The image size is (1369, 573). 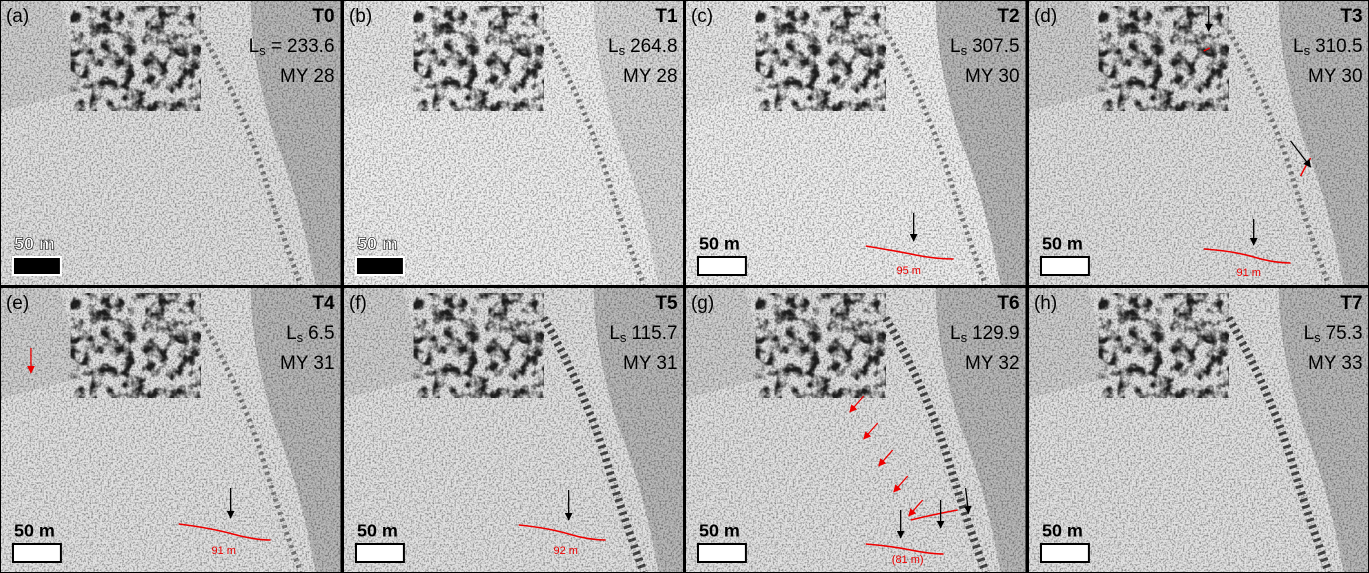 What do you see at coordinates (992, 363) in the screenshot?
I see `mars-year: MY 32` at bounding box center [992, 363].